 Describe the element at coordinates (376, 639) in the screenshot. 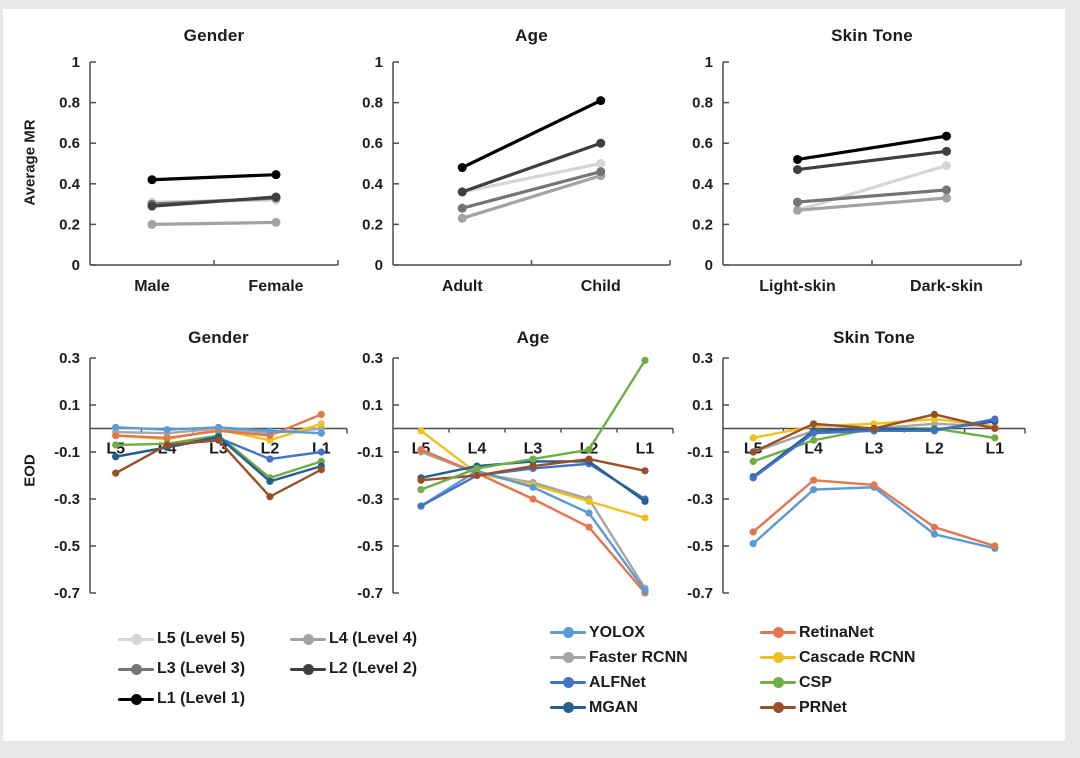

I see `legend-item-l4-level-4-: L4 (Level 4)` at that location.